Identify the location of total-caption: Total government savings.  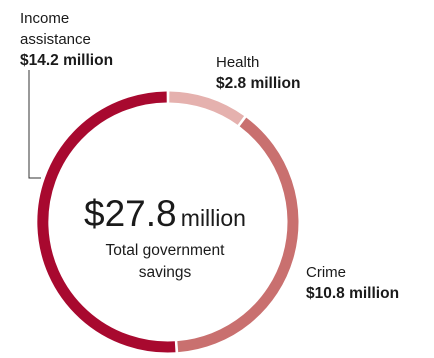
(165, 262).